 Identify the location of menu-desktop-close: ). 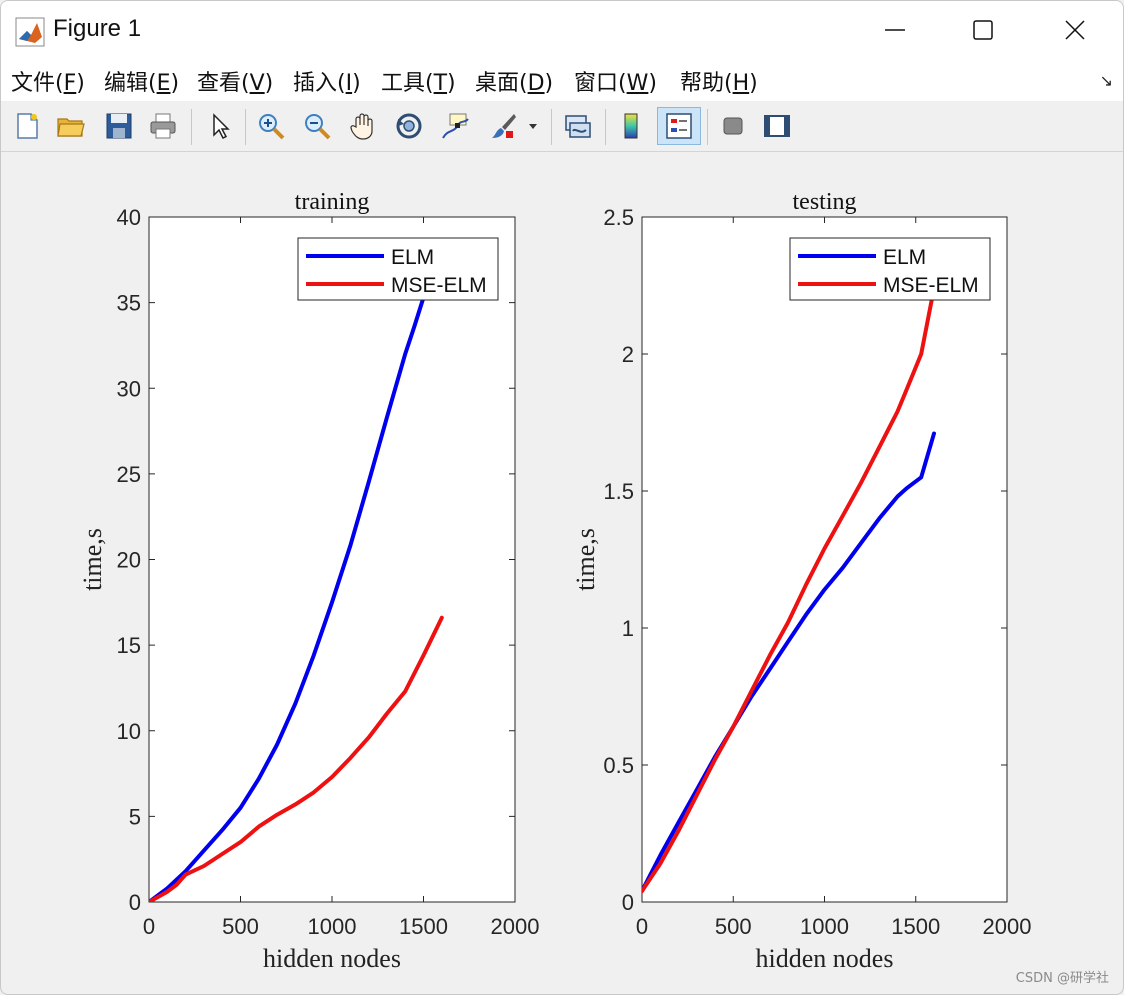
(549, 83).